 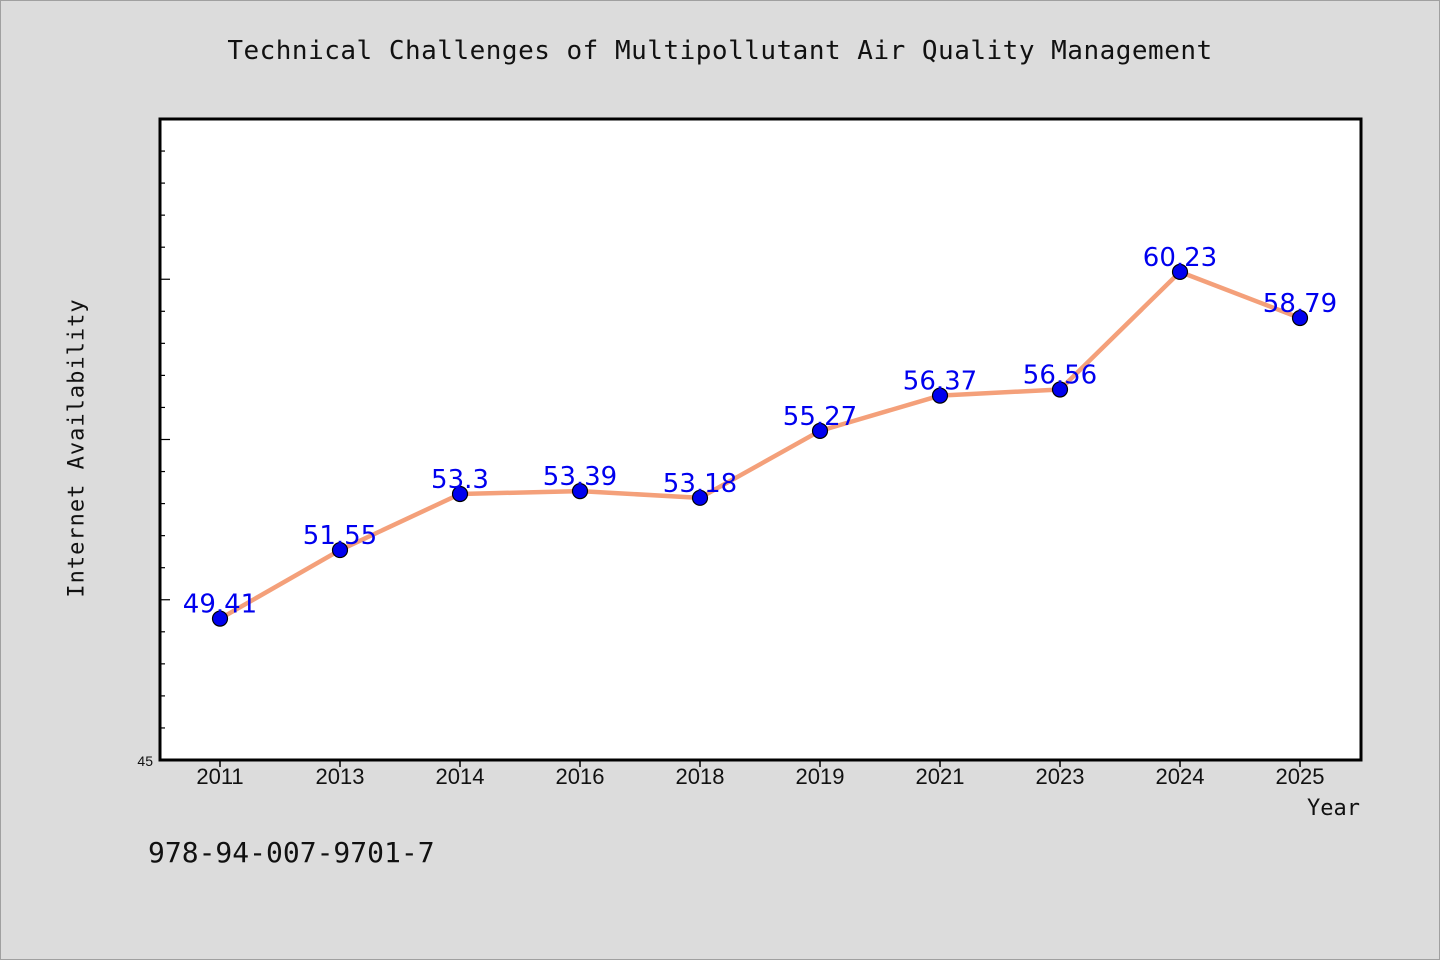 I want to click on x-axis-ticks: 2011 2013 2014 2016 2018 2019 2021 2023 2024 2025, so click(x=760, y=774).